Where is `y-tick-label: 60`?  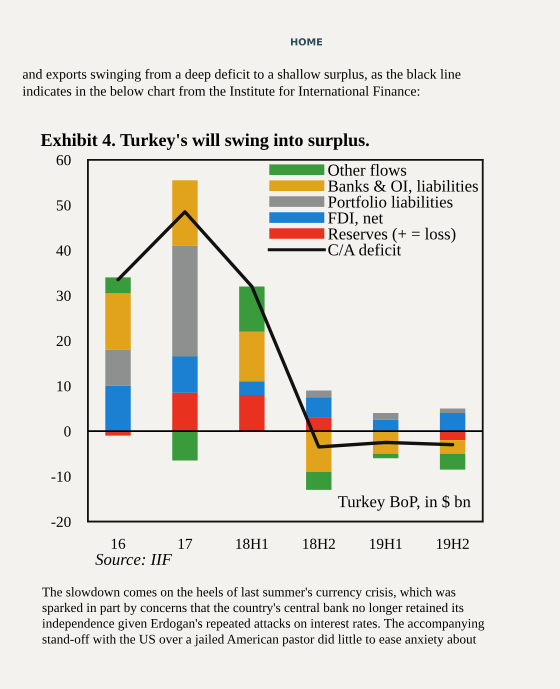
y-tick-label: 60 is located at coordinates (63, 160).